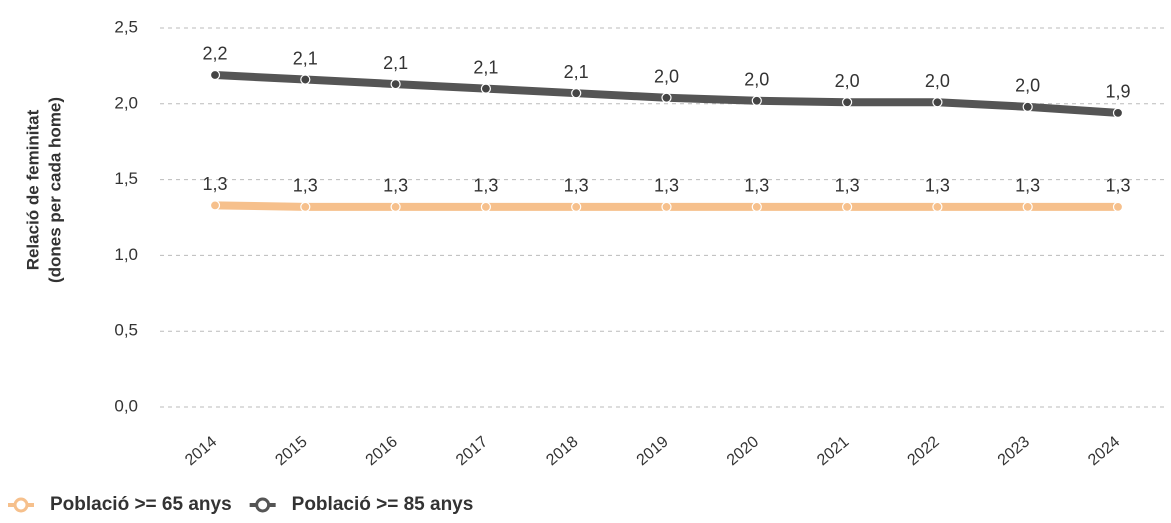  I want to click on data-label: 1,9, so click(1117, 92).